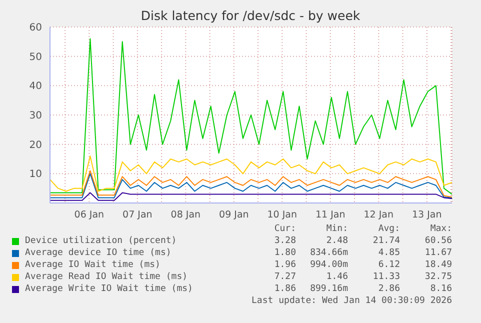 The height and width of the screenshot is (323, 481). I want to click on text: 994.00m, so click(328, 265).